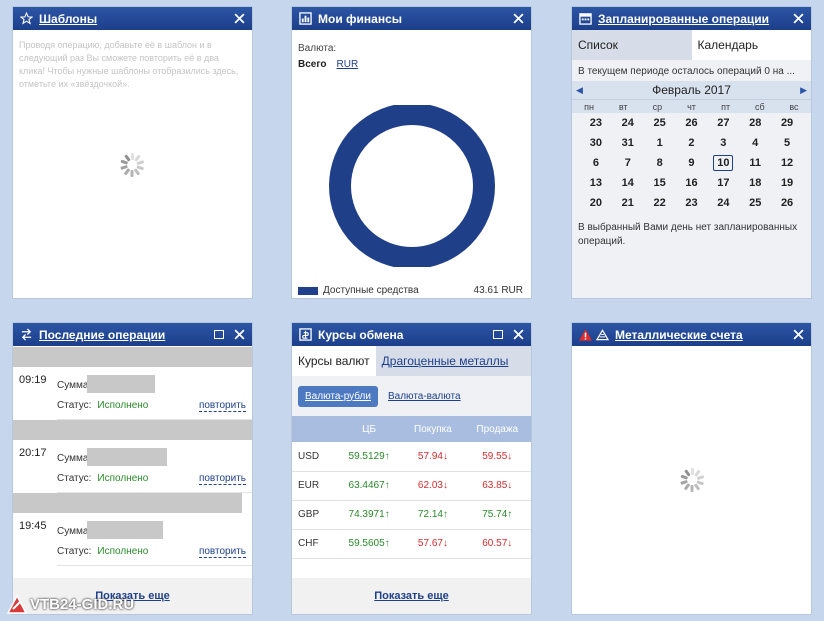 The image size is (824, 621). I want to click on calendar-day: 8, so click(660, 163).